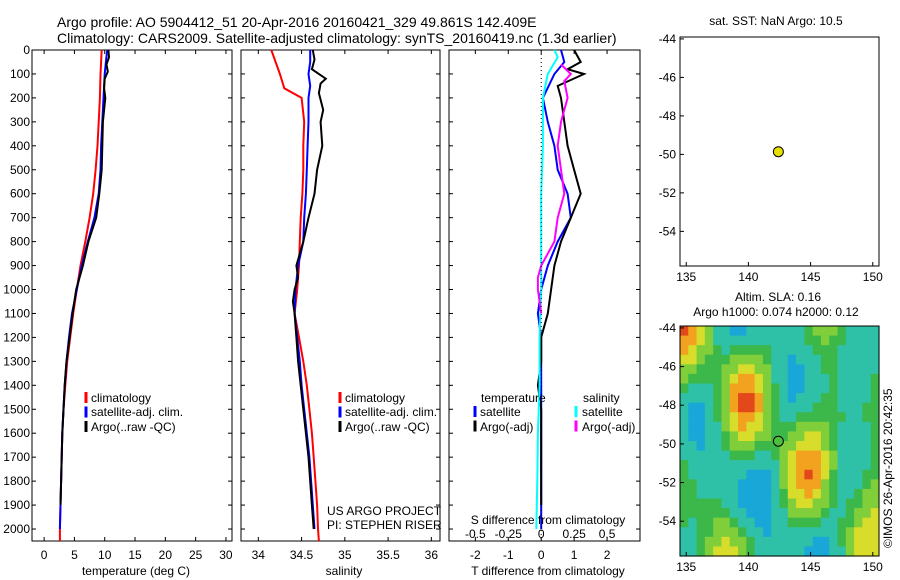  I want to click on depth-tick-label: 1000, so click(16, 290).